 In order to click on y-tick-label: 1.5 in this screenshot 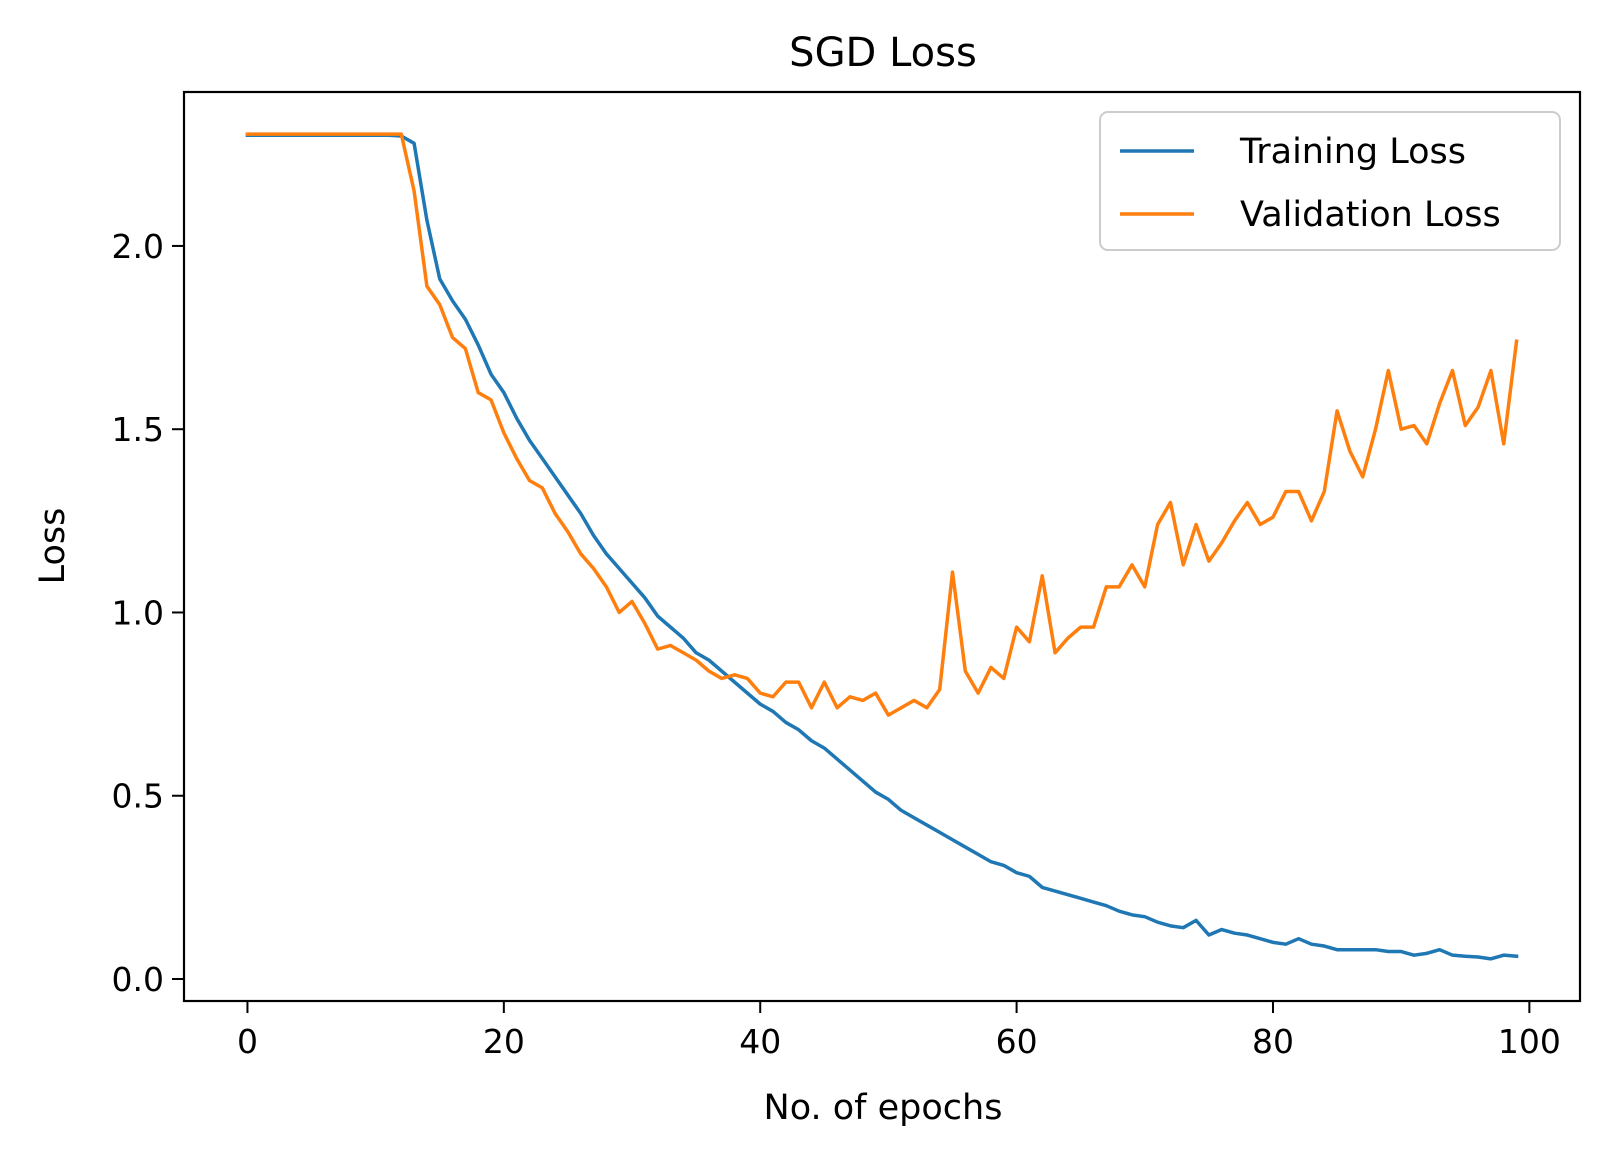, I will do `click(138, 429)`.